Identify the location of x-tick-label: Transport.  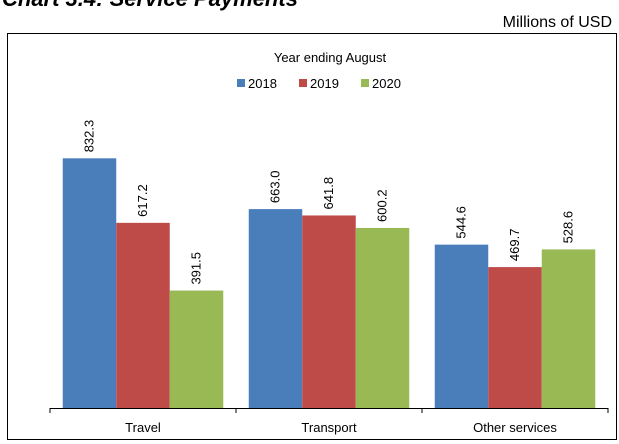
(329, 427).